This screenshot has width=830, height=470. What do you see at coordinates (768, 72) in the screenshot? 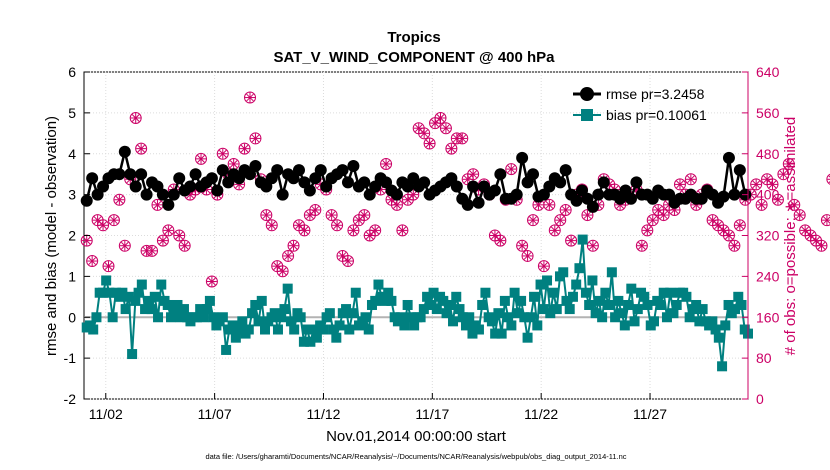
I see `y2-tick-label: 640` at bounding box center [768, 72].